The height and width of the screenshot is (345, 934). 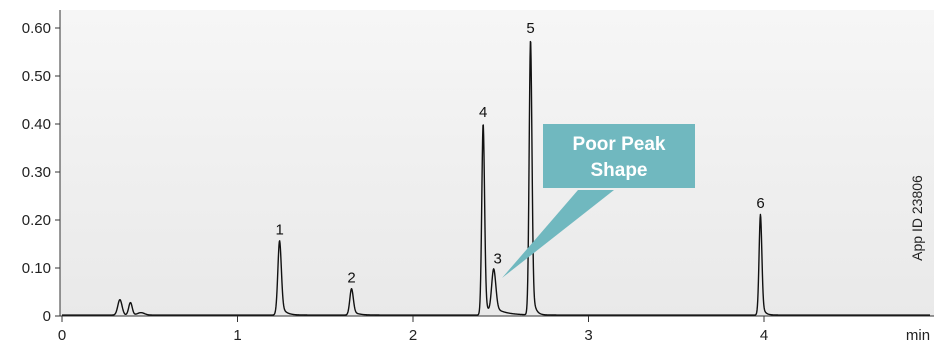 What do you see at coordinates (36, 28) in the screenshot?
I see `y-tick-label: 0.60` at bounding box center [36, 28].